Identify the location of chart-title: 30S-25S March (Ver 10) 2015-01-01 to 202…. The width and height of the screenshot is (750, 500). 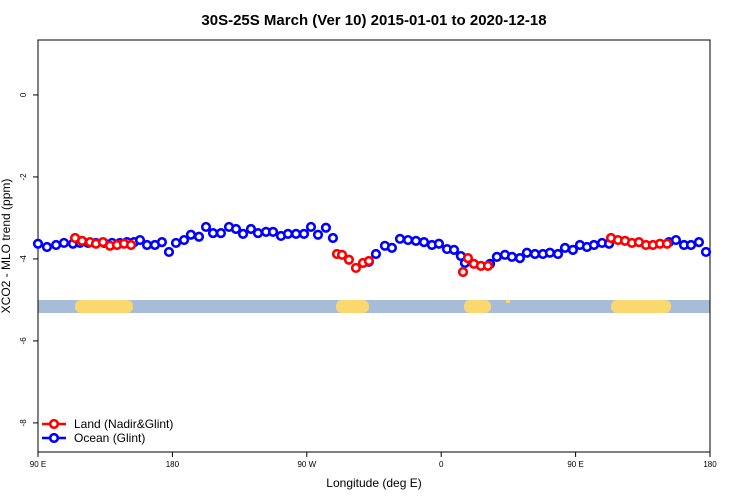
(373, 20).